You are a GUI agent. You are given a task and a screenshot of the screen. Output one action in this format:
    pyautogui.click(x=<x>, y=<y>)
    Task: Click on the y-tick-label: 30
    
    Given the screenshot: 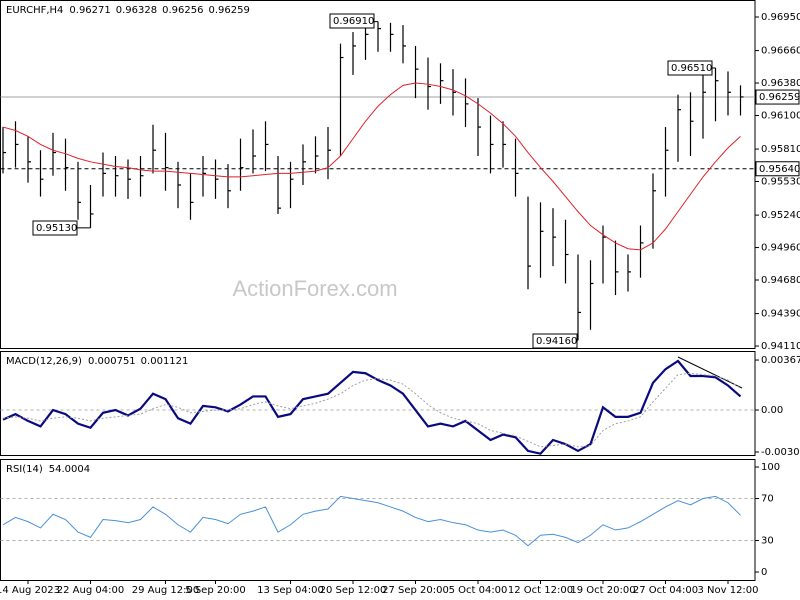 What is the action you would take?
    pyautogui.click(x=767, y=541)
    